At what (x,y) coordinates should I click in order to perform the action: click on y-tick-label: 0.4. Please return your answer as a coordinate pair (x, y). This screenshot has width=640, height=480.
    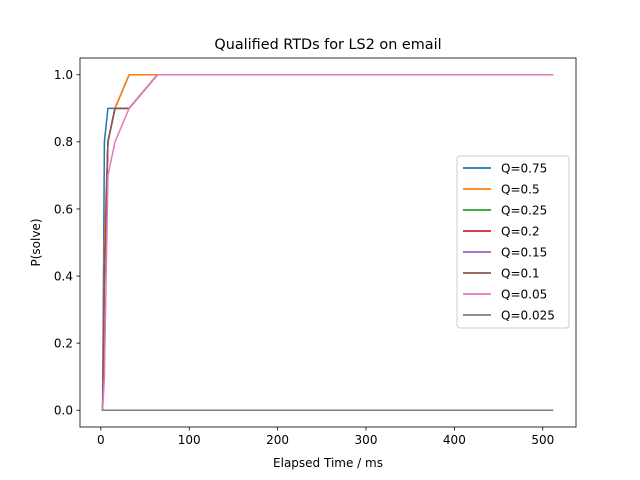
    Looking at the image, I should click on (63, 276).